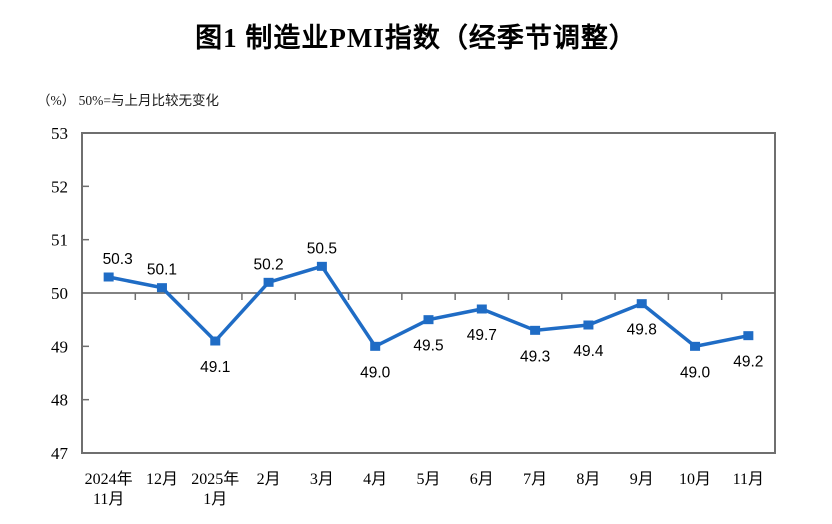  I want to click on x-axis-label: 2月, so click(269, 479).